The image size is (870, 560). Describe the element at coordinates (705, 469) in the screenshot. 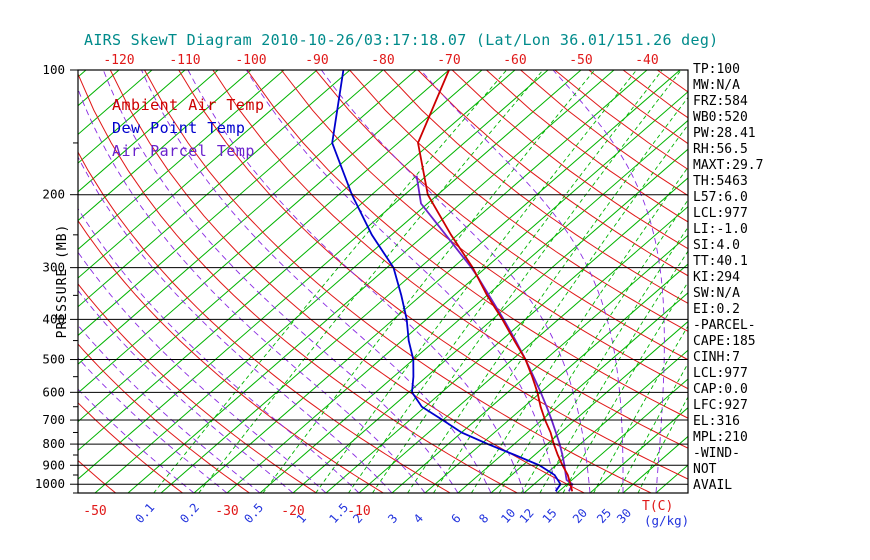

I see `stat-line: NOT` at that location.